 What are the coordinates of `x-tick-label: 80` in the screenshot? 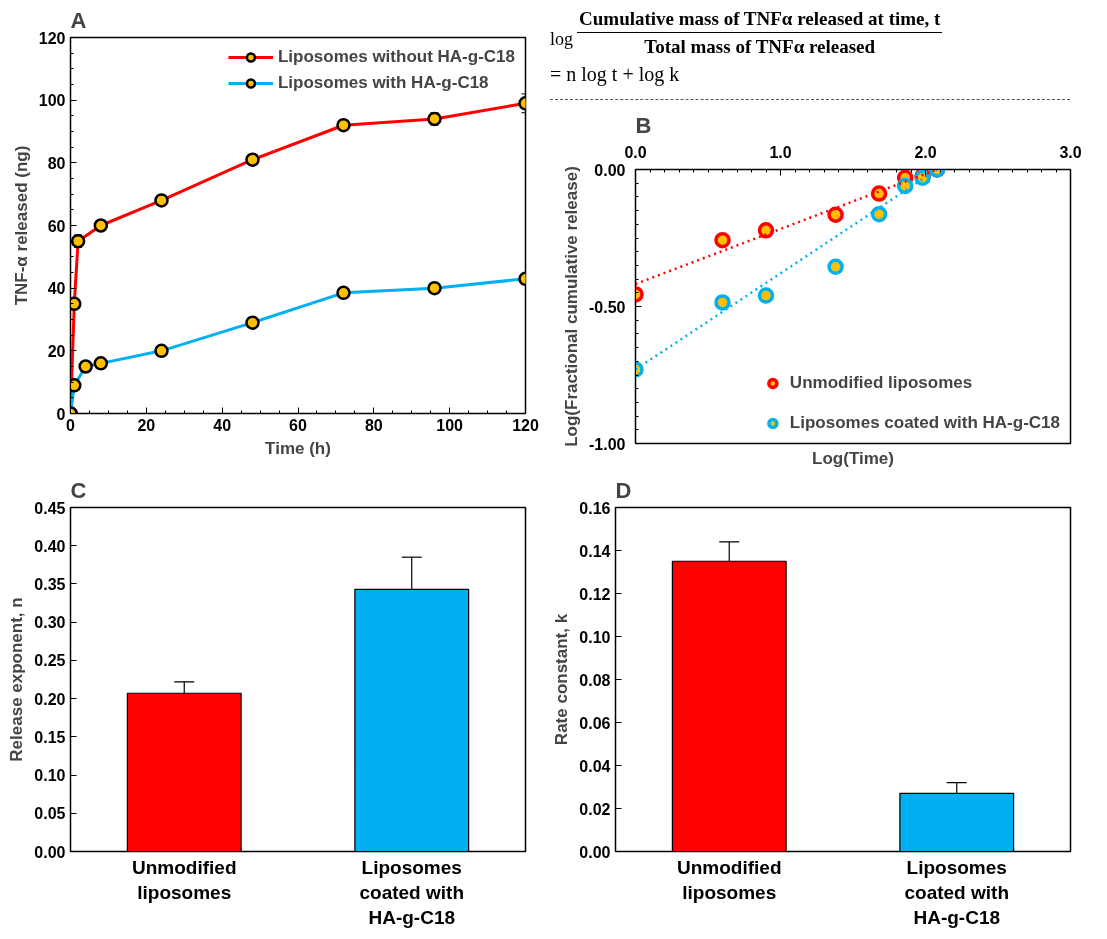 It's located at (373, 425).